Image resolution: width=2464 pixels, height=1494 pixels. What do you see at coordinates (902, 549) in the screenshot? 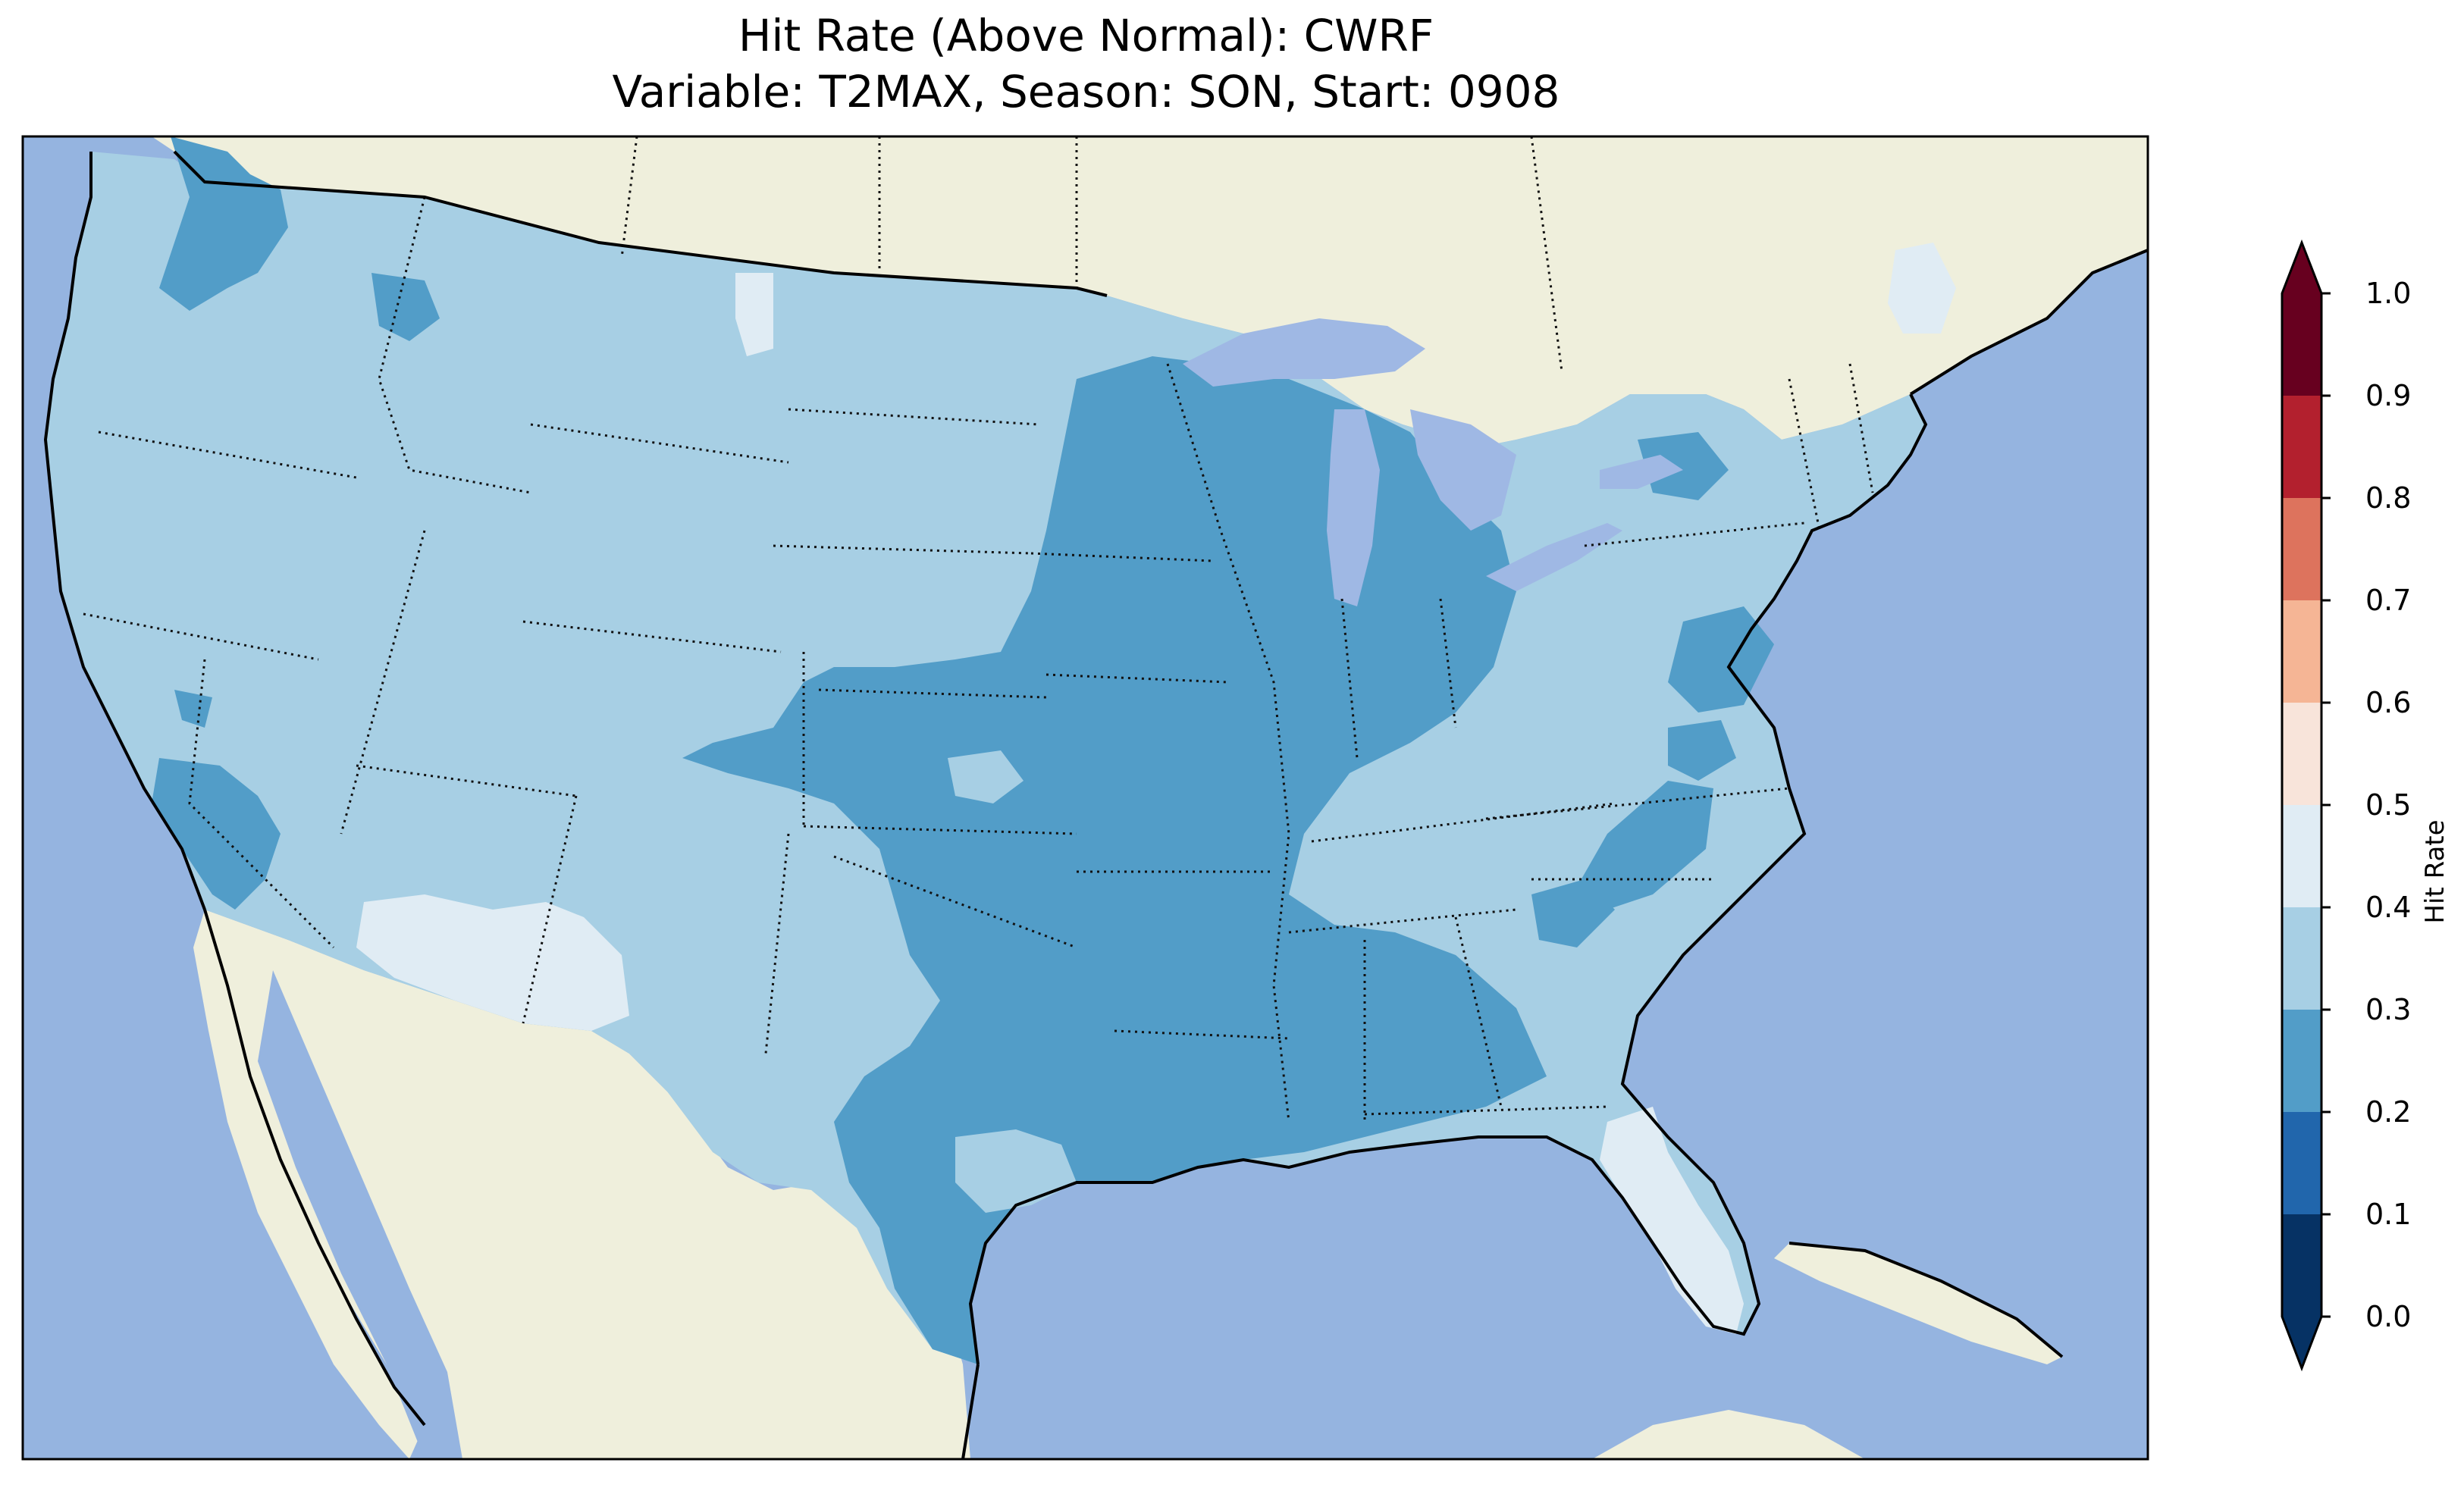
I see `border-sd-ne` at bounding box center [902, 549].